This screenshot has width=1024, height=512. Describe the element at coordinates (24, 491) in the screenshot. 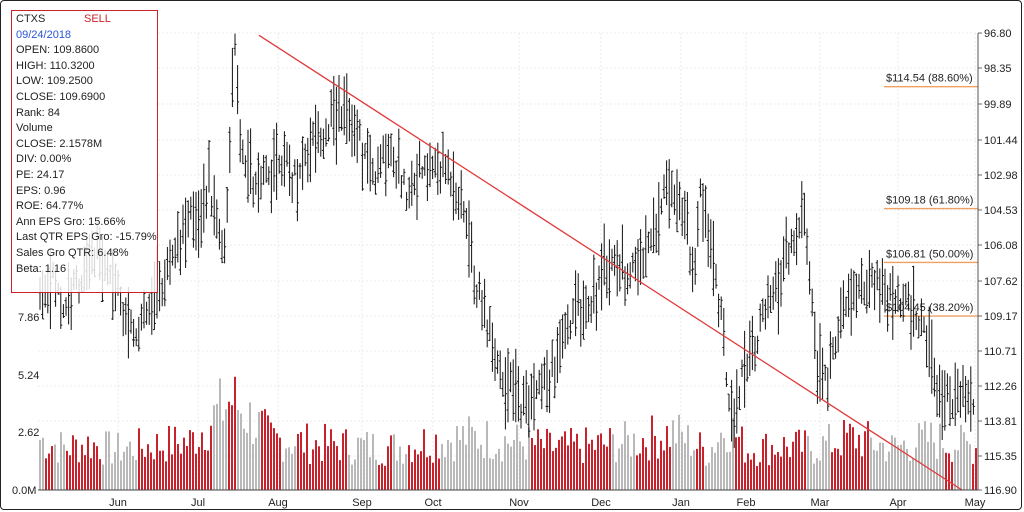

I see `volume-tick-label: 0.0M` at that location.